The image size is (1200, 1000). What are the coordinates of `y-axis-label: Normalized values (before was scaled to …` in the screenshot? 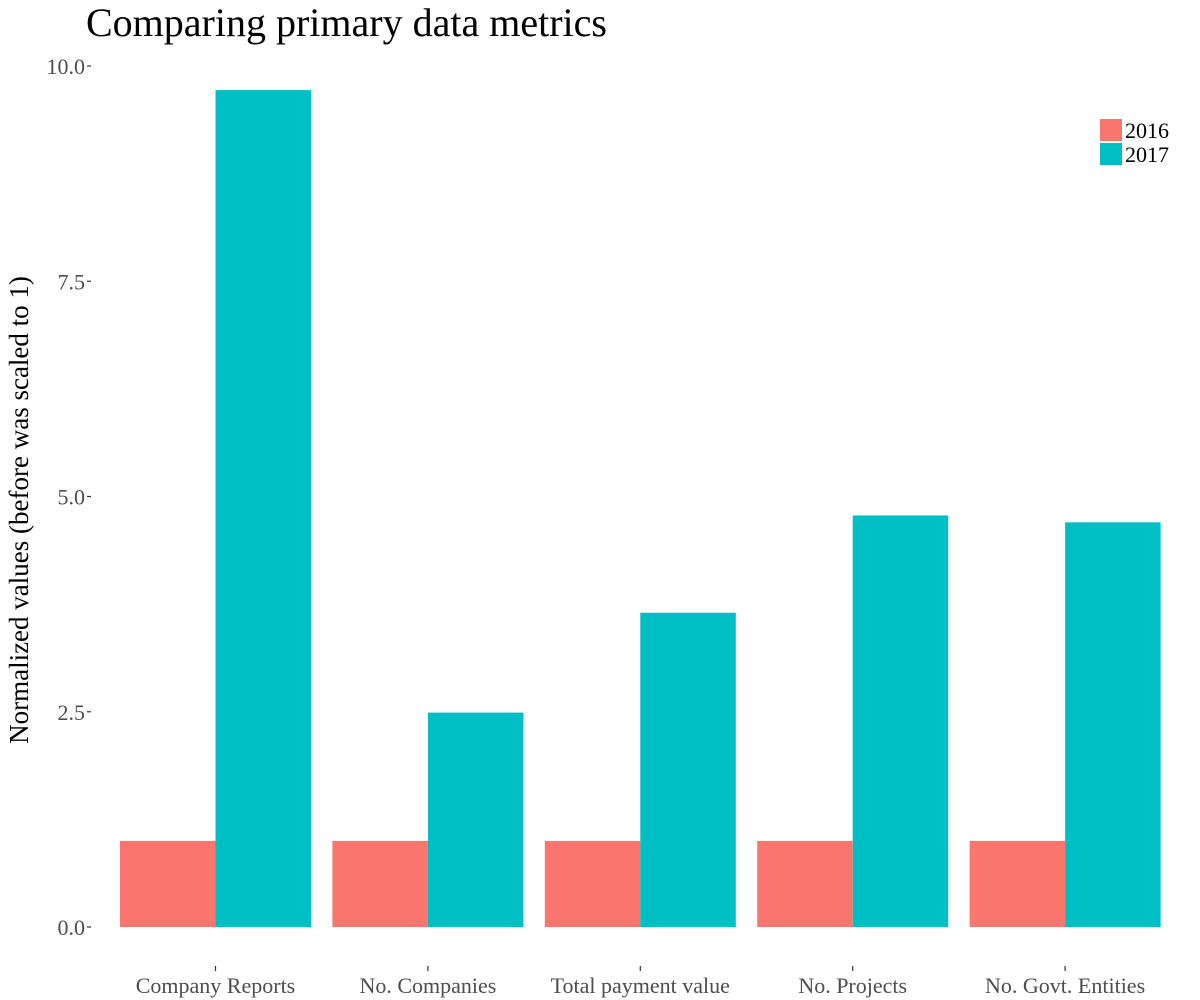 It's located at (19, 510).